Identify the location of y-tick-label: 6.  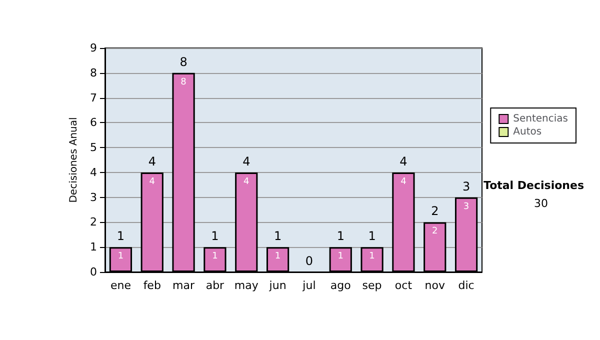
(93, 123).